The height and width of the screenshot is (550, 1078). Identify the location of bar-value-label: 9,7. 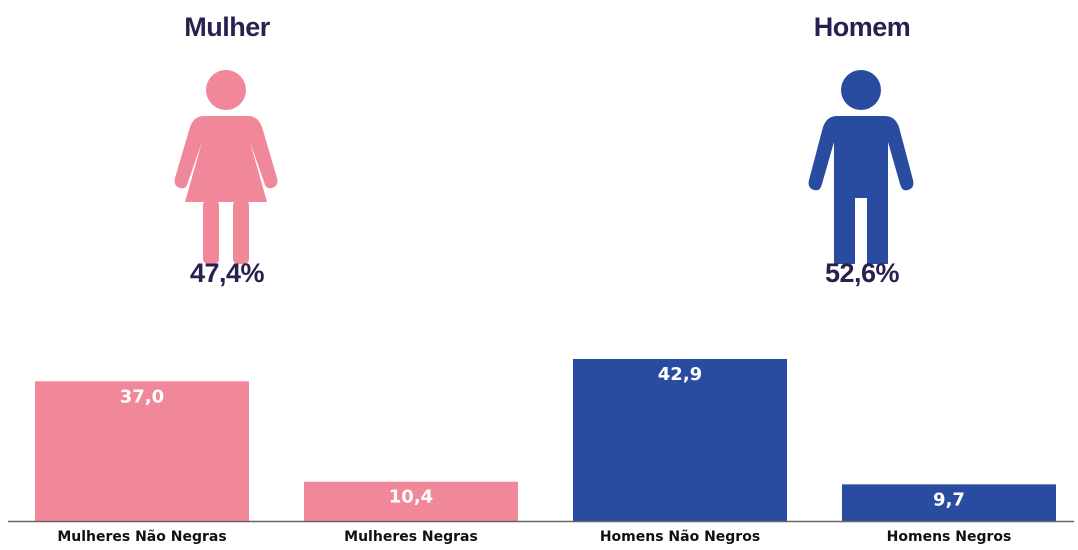
(949, 499).